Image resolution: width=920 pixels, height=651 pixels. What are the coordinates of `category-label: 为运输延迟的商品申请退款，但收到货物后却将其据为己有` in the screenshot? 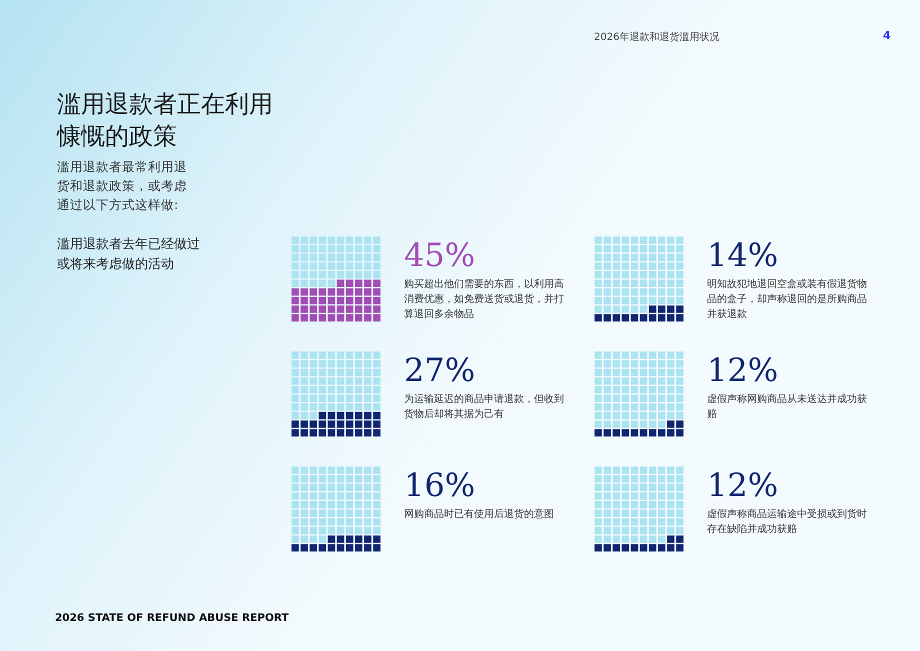 It's located at (484, 407).